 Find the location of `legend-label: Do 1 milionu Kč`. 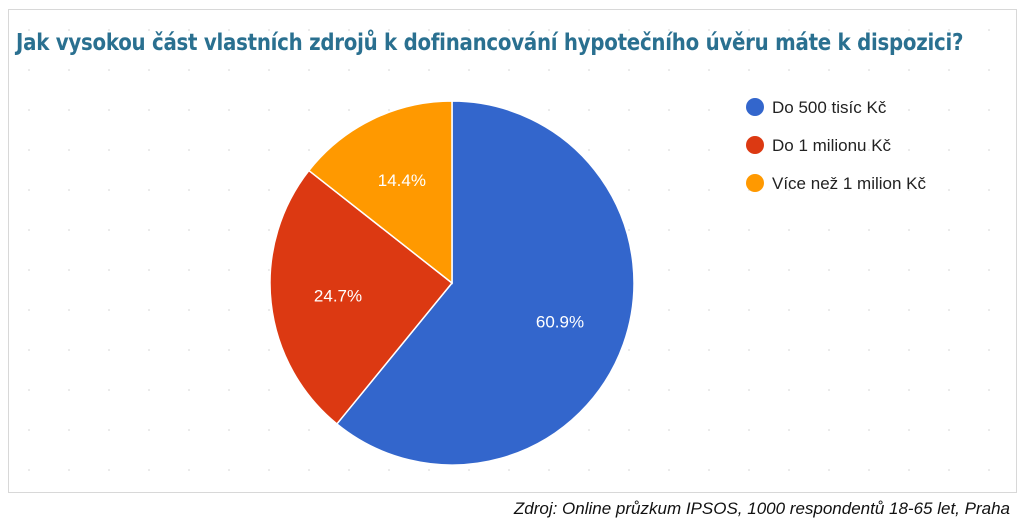

legend-label: Do 1 milionu Kč is located at coordinates (832, 145).